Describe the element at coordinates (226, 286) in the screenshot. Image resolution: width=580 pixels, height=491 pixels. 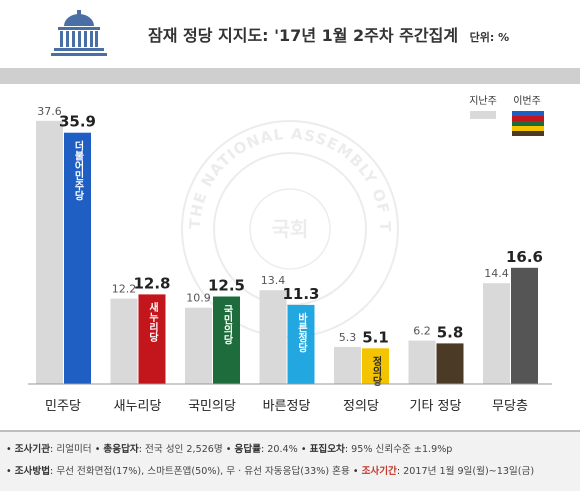
I see `data-label-this-week: 12.5` at that location.